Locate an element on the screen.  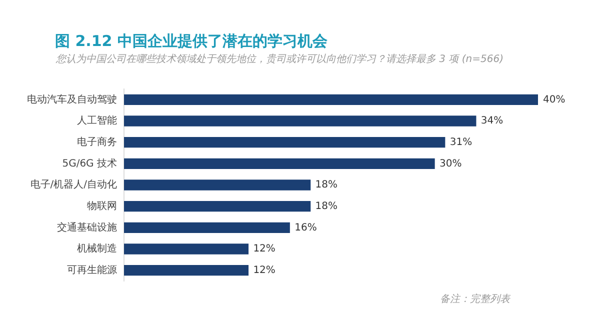
y-tick-label: 电子商务 is located at coordinates (97, 142).